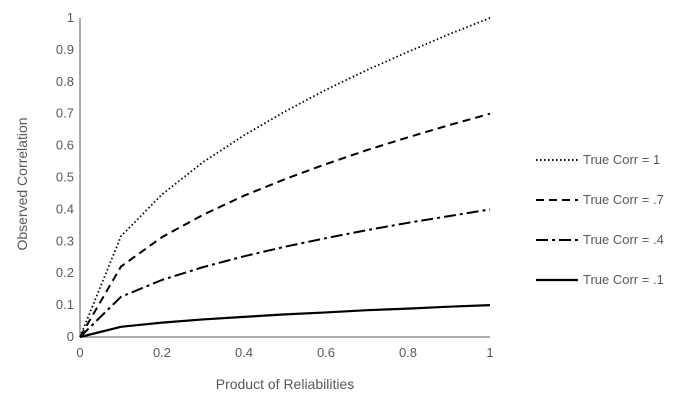 The image size is (689, 396). I want to click on x-tick-label: 0.8, so click(408, 352).